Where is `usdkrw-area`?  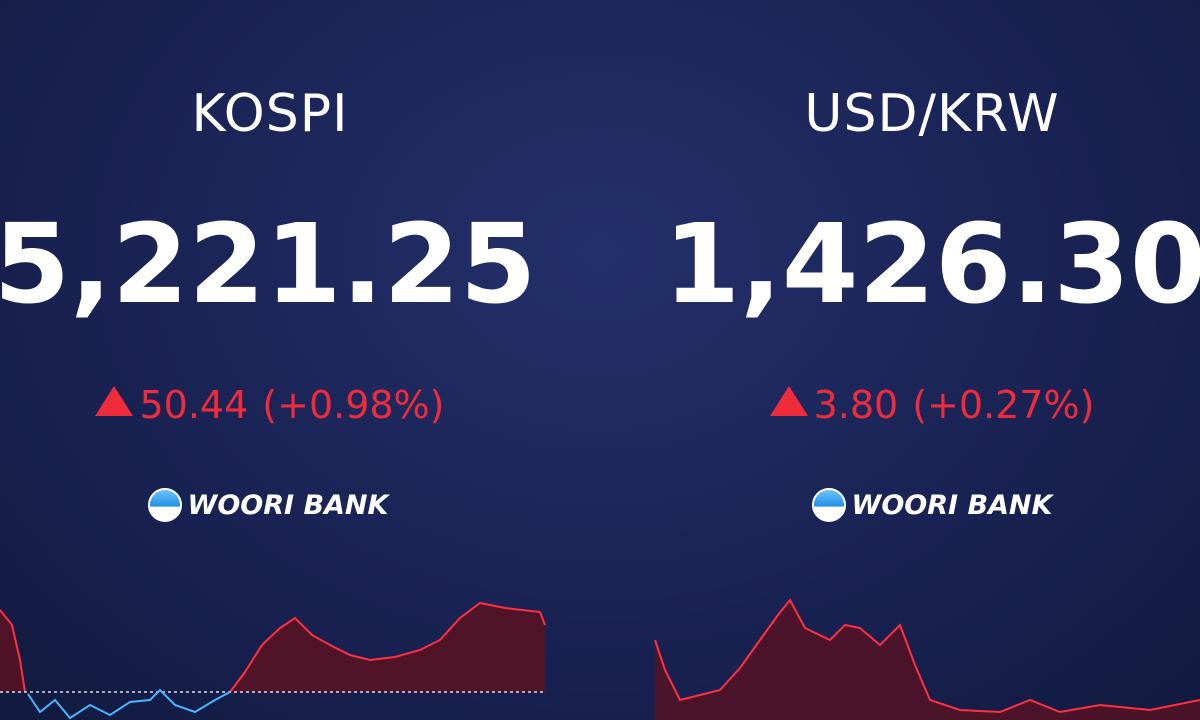 usdkrw-area is located at coordinates (927, 660).